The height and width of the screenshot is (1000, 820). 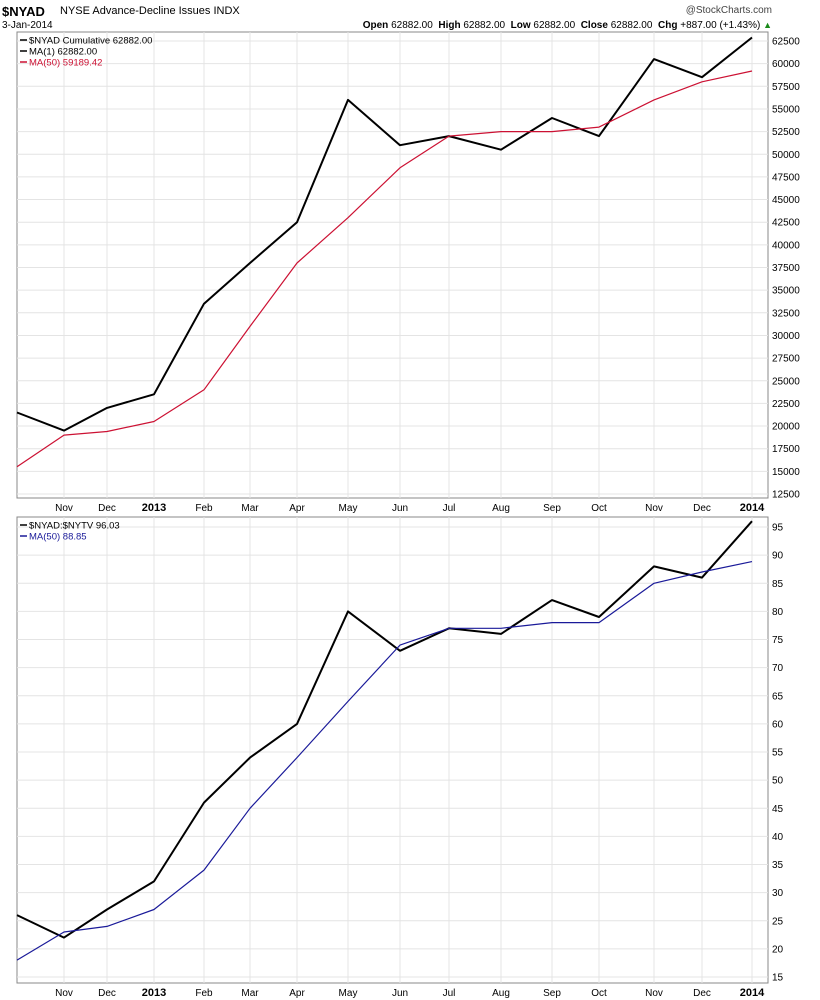 I want to click on y-tick-label: 30, so click(x=778, y=893).